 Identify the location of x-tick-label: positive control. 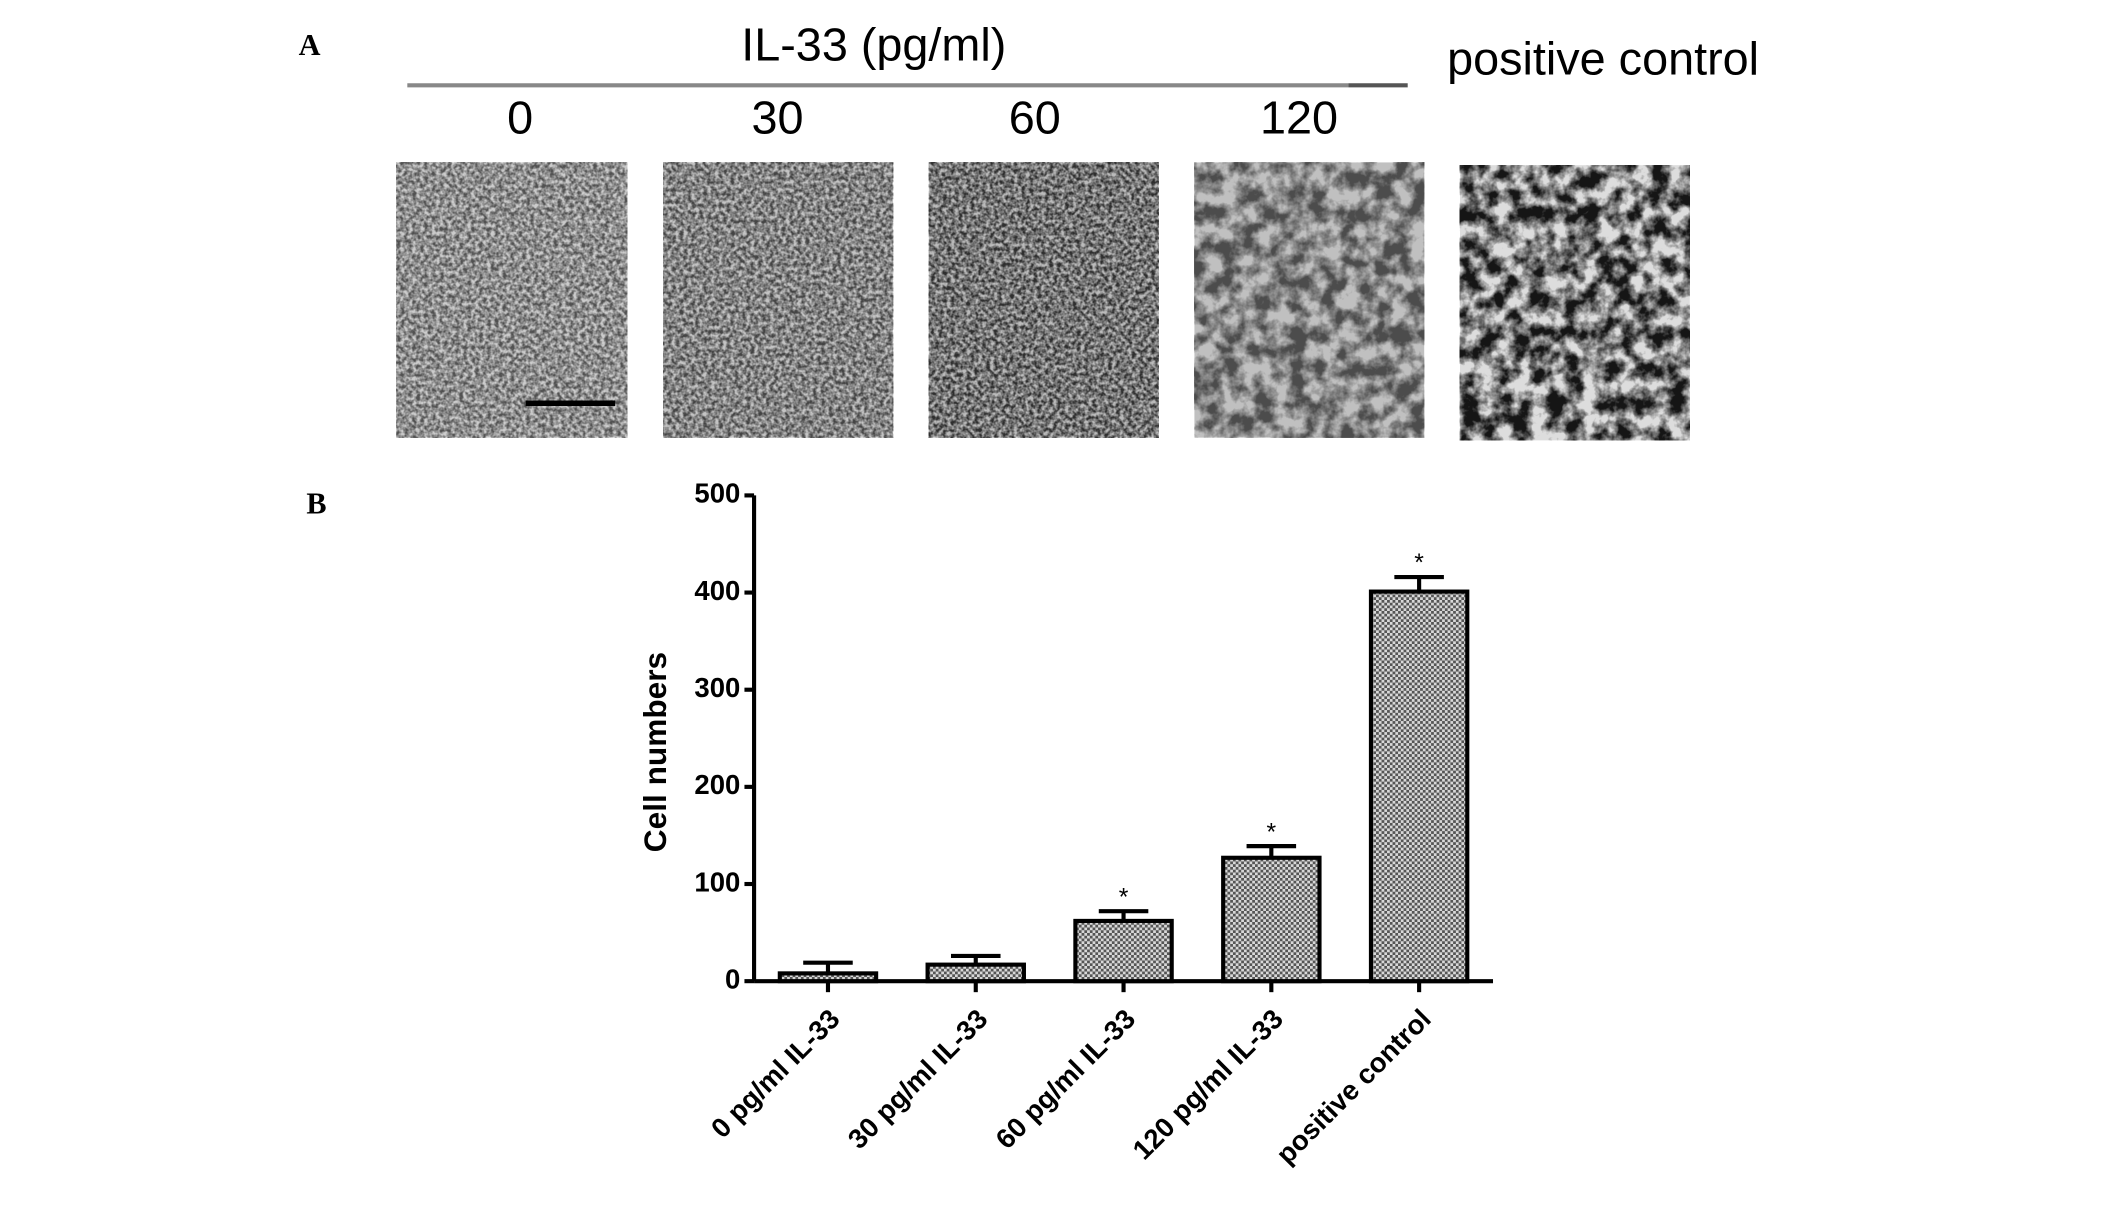
(1353, 1086).